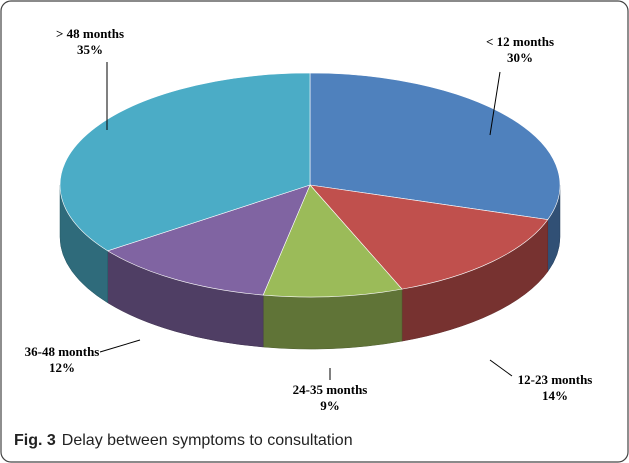  I want to click on value-label: 35%, so click(90, 49).